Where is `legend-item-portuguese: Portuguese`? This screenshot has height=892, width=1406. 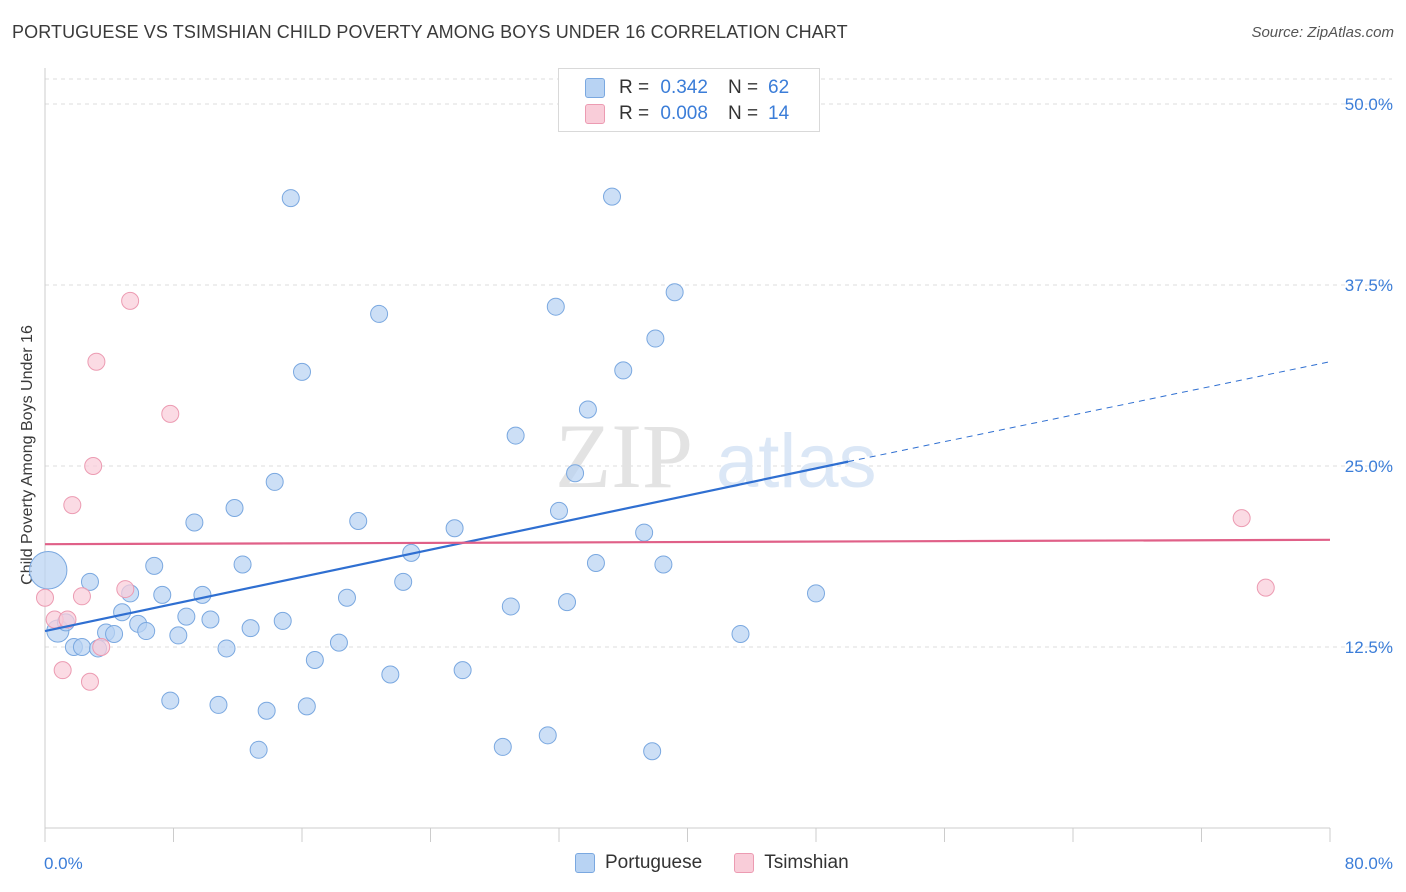 legend-item-portuguese: Portuguese is located at coordinates (638, 863).